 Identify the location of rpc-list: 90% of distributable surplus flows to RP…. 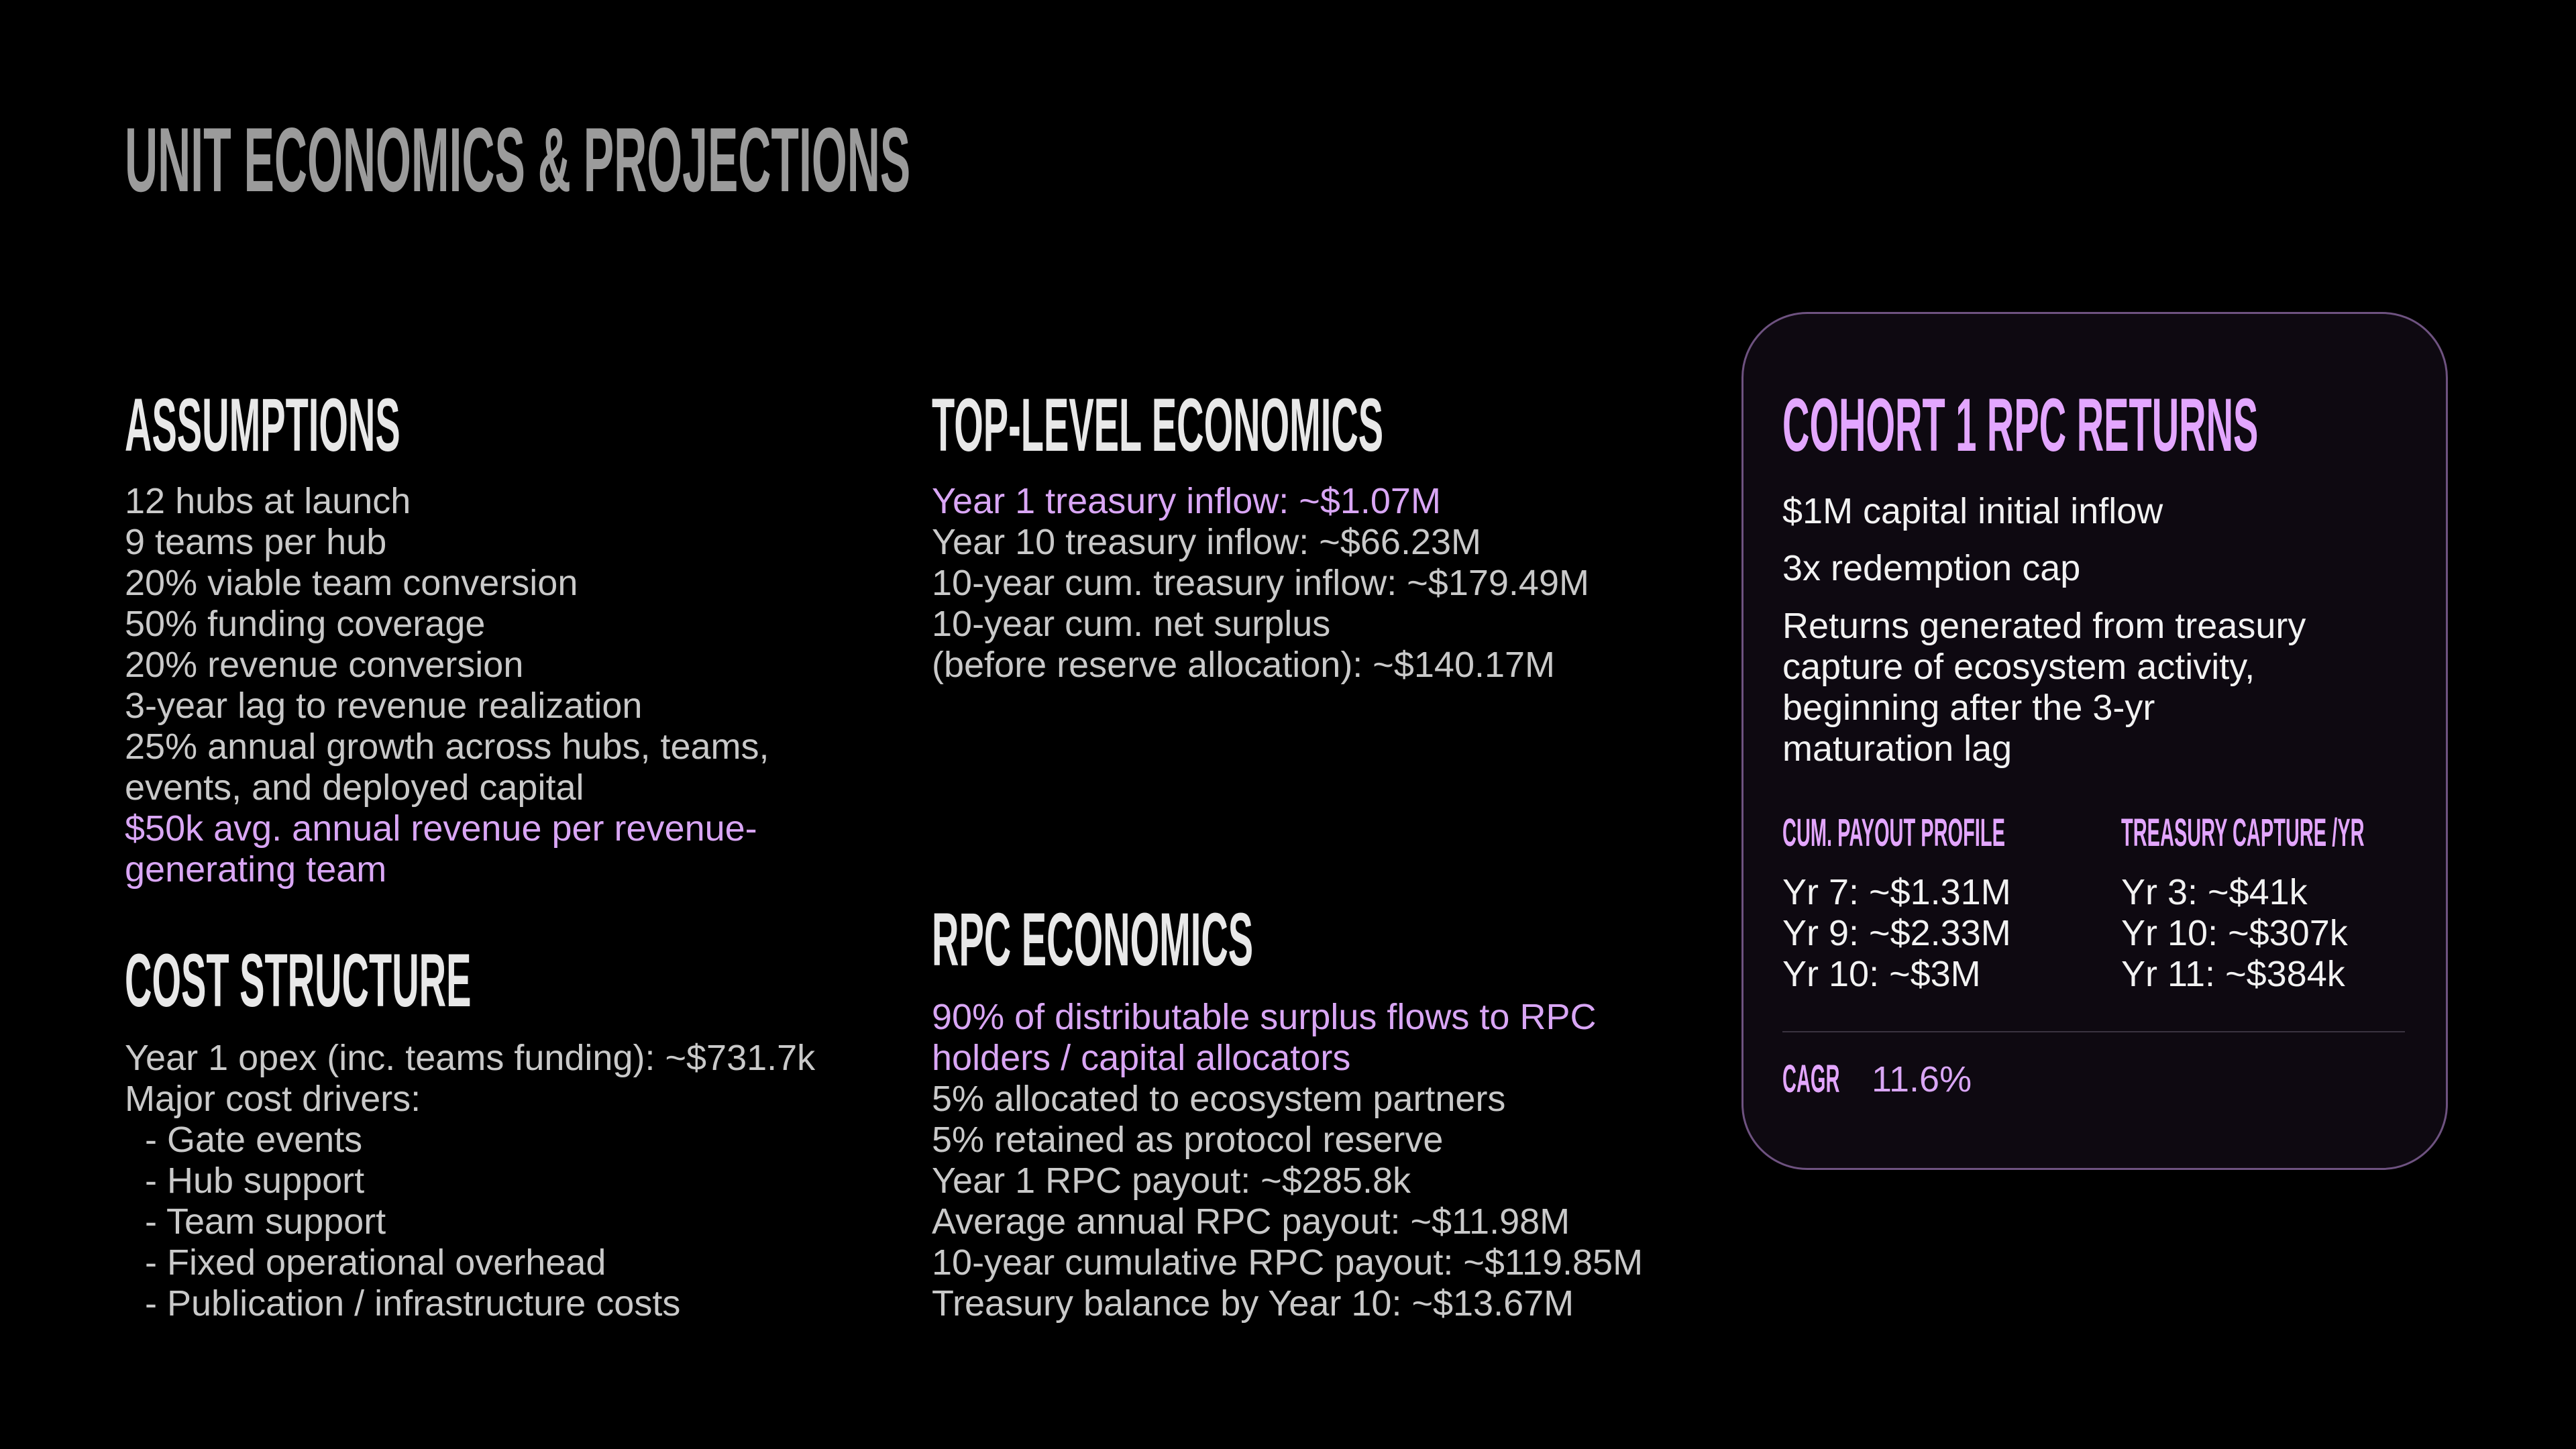
(1287, 1160).